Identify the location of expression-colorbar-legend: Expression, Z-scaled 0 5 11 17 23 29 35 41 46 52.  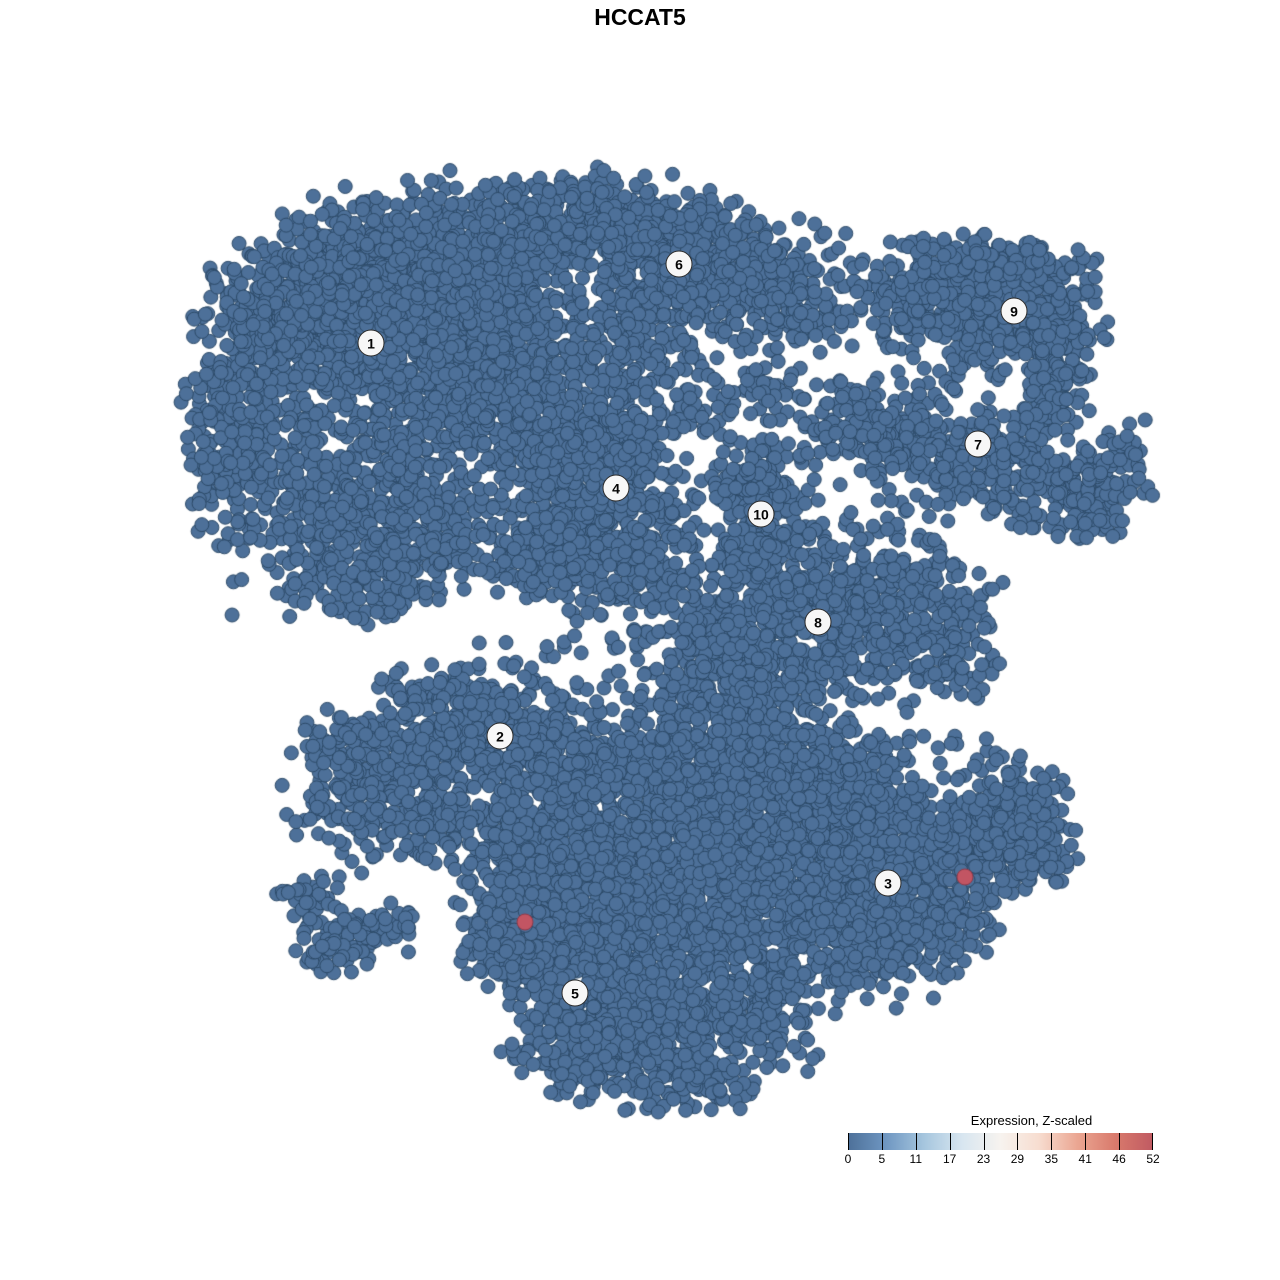
(1002, 1140).